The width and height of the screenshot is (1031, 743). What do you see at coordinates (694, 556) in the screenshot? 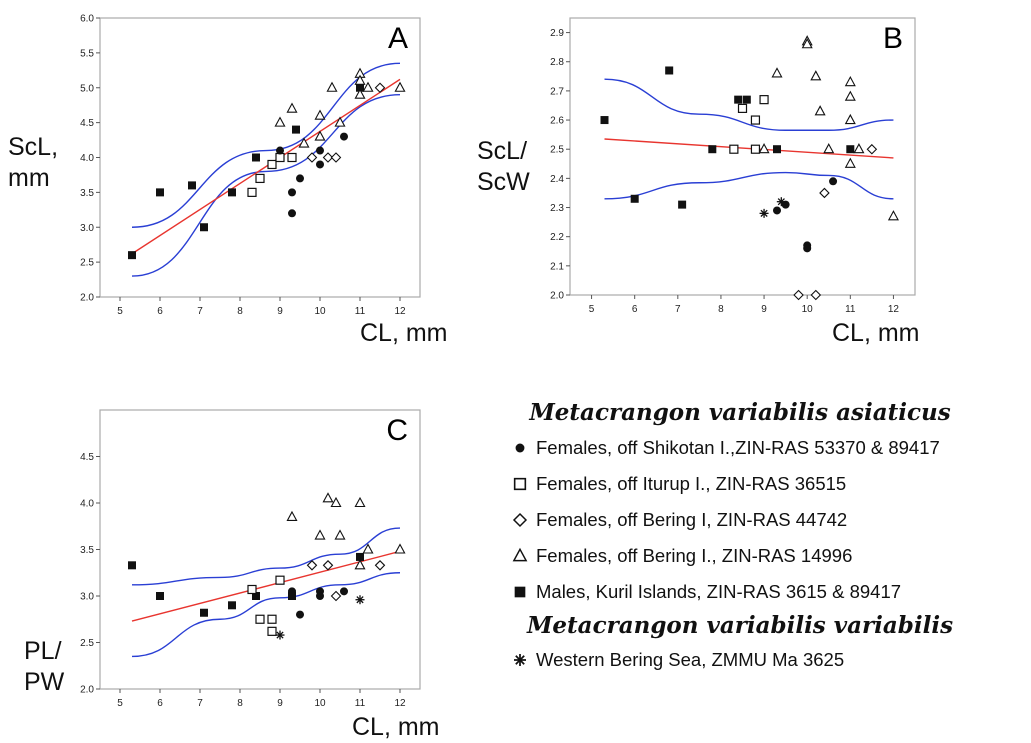
I see `legend-entry-label: Females, off Bering I., ZIN-RAS 14996` at bounding box center [694, 556].